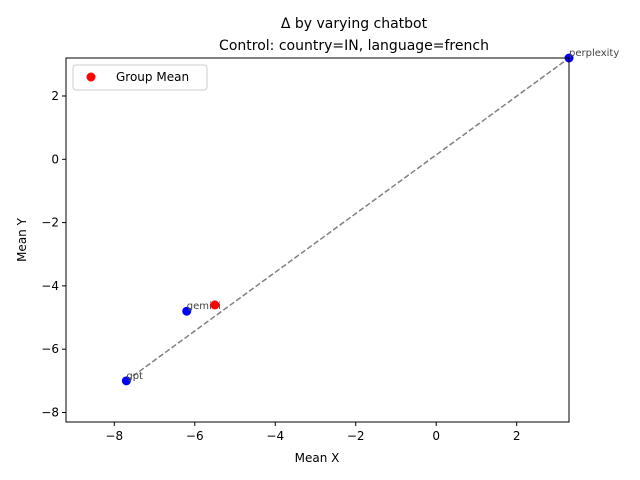 Image resolution: width=640 pixels, height=480 pixels. Describe the element at coordinates (354, 46) in the screenshot. I see `chart-title-line2: Control: country=IN, language=french` at that location.